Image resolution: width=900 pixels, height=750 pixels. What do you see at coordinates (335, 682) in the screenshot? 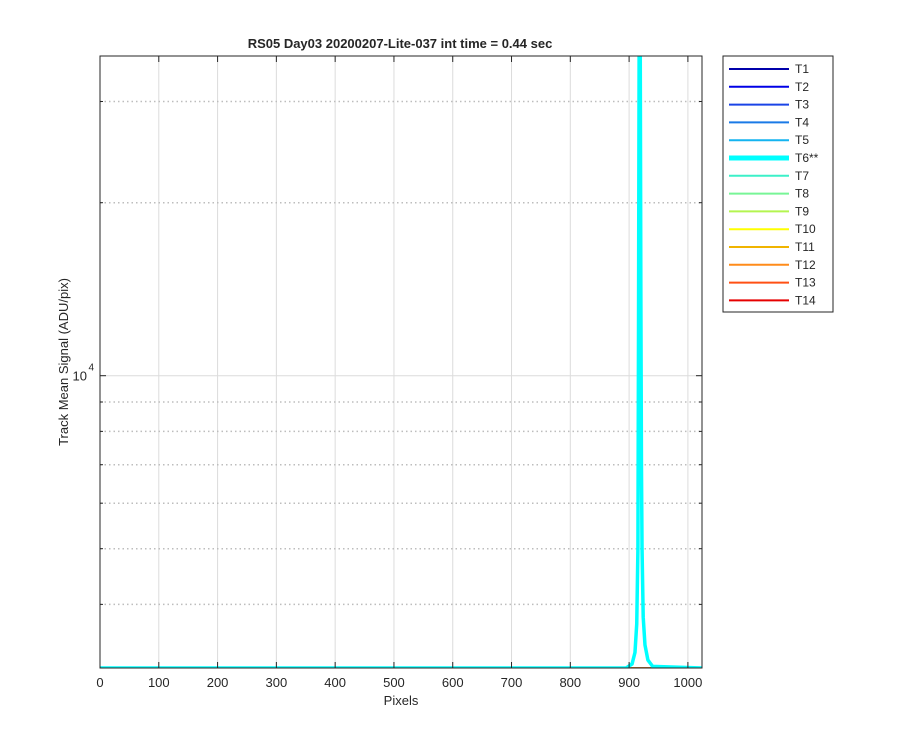
I see `x-tick-label: 400` at bounding box center [335, 682].